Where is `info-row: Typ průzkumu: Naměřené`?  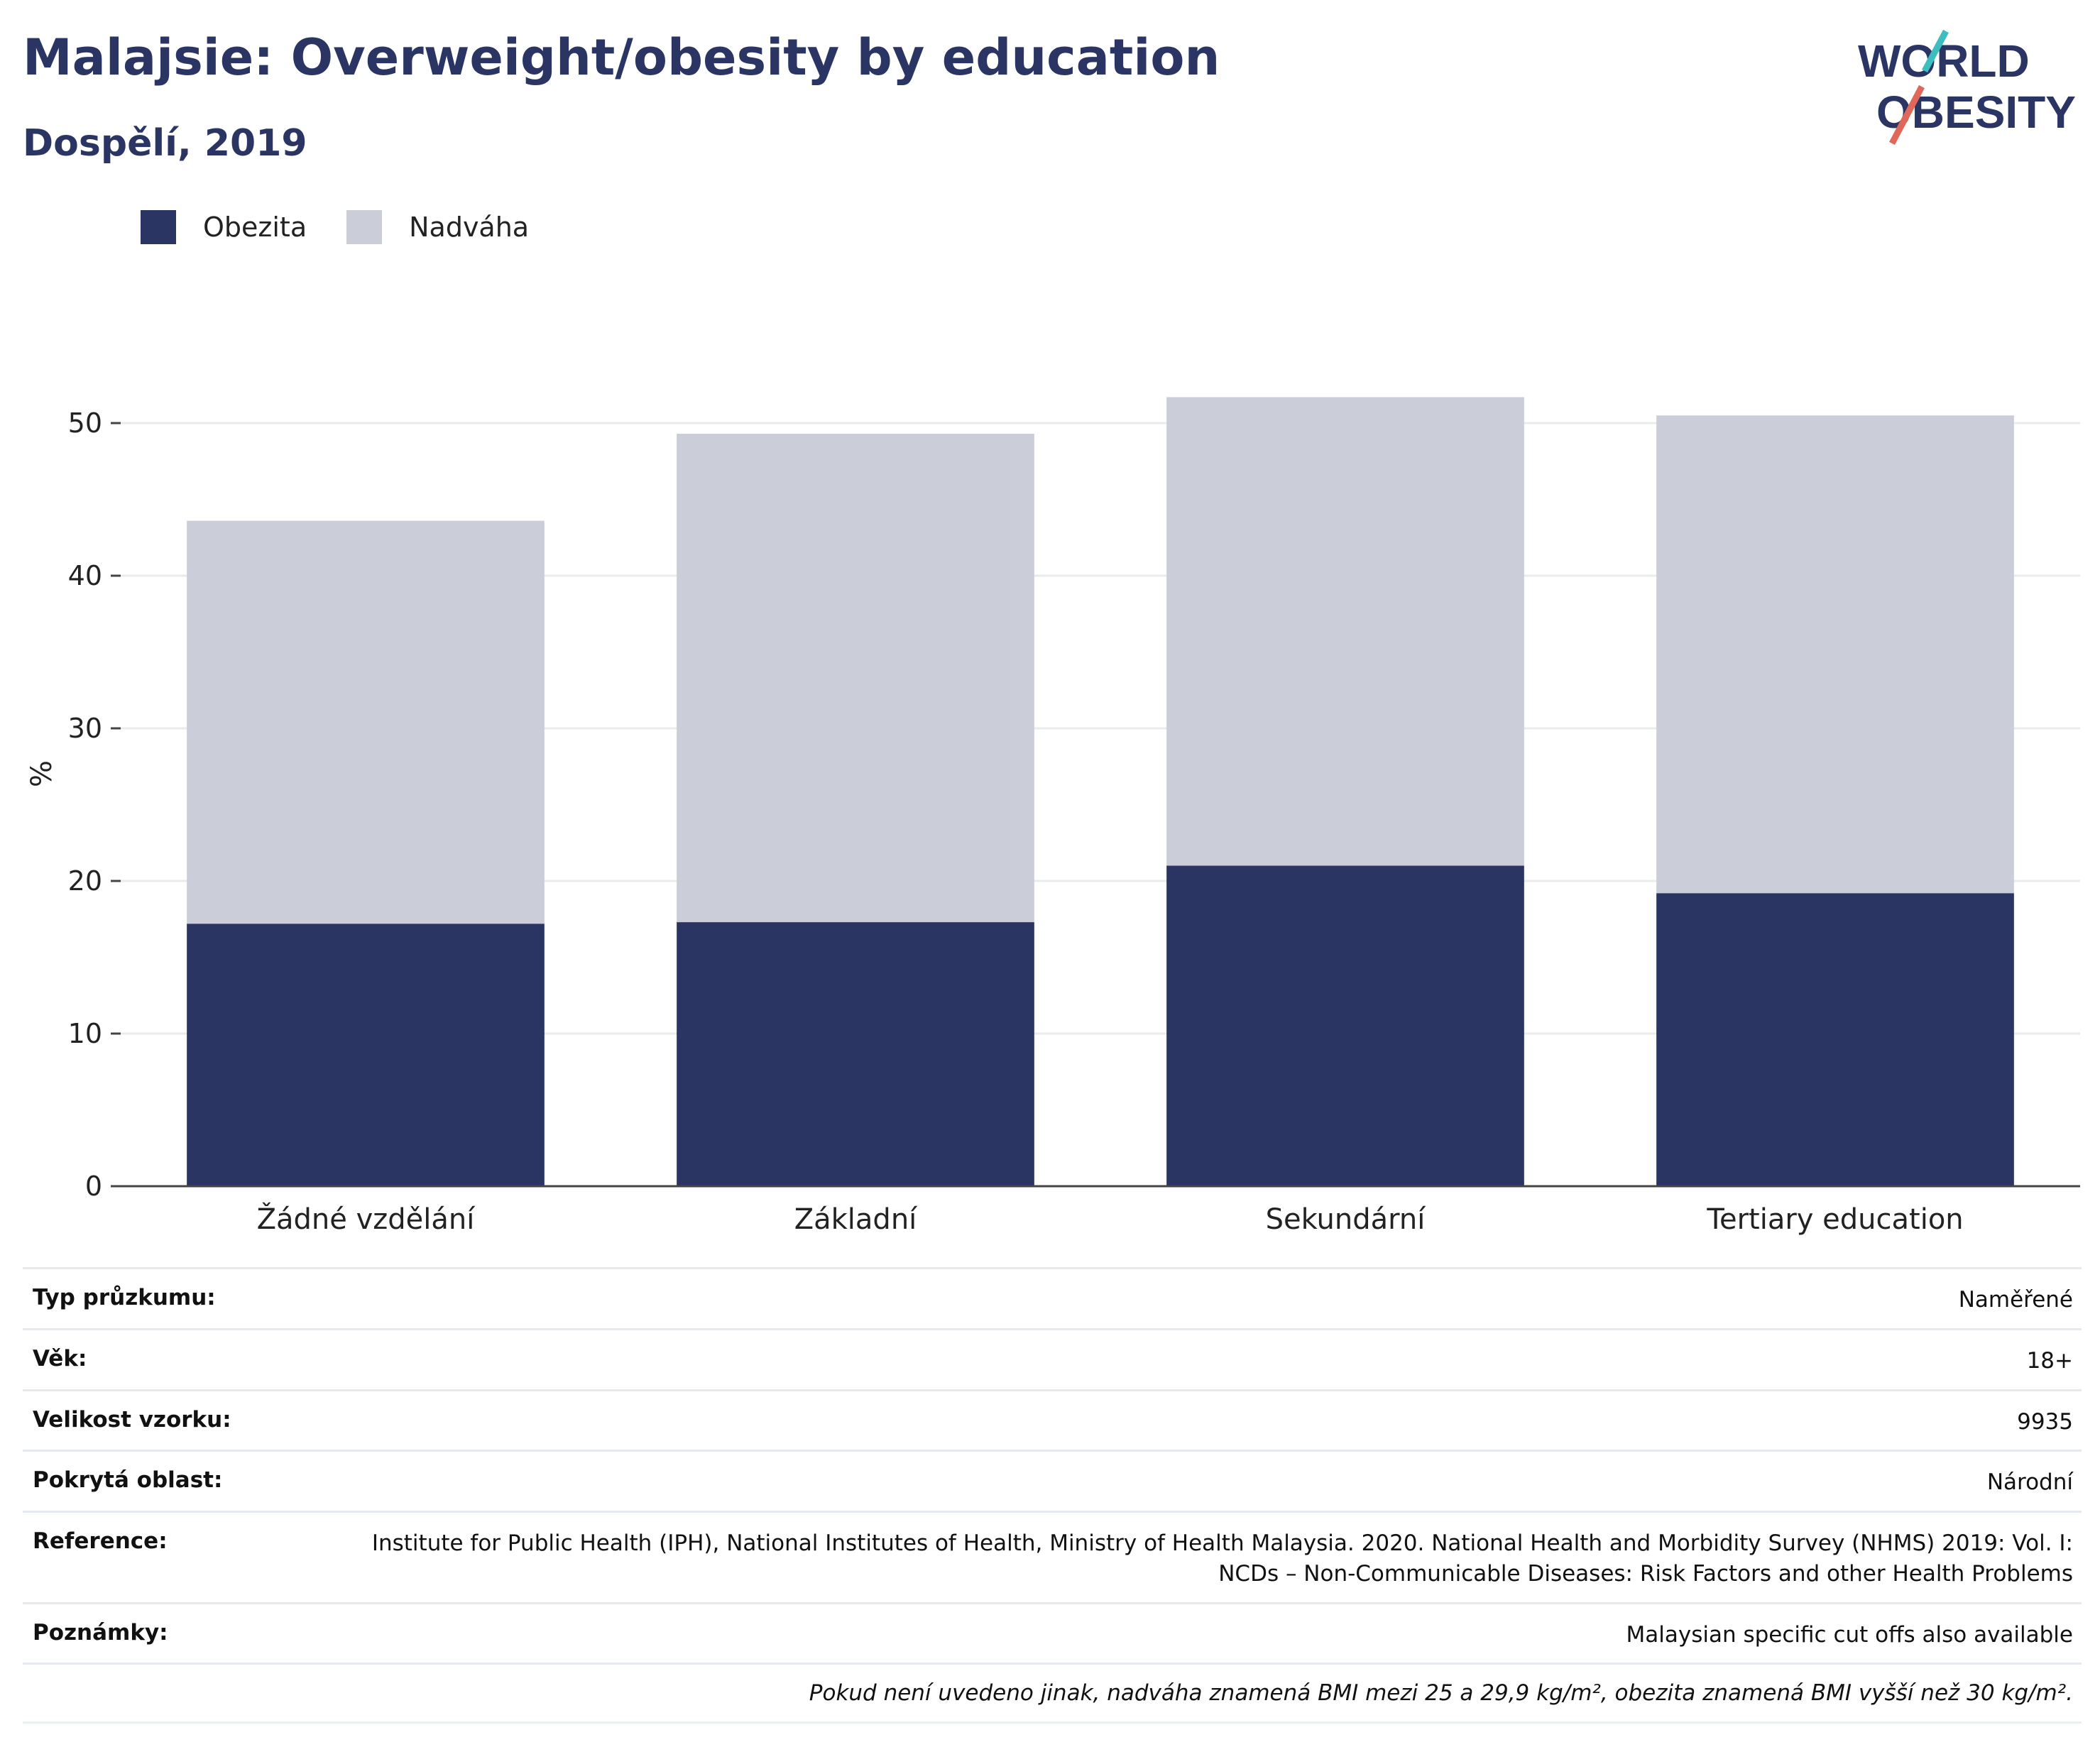 info-row: Typ průzkumu: Naměřené is located at coordinates (1052, 1297).